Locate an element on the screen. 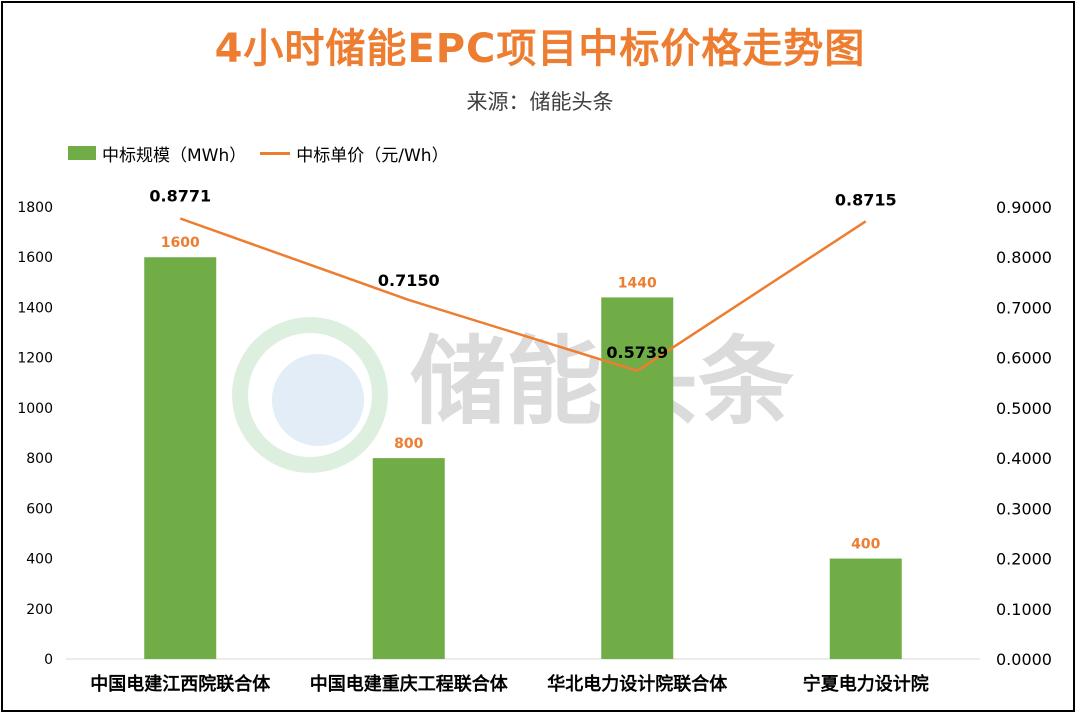 The height and width of the screenshot is (717, 1080). right-axis-tick-label: 0.8000 is located at coordinates (1024, 257).